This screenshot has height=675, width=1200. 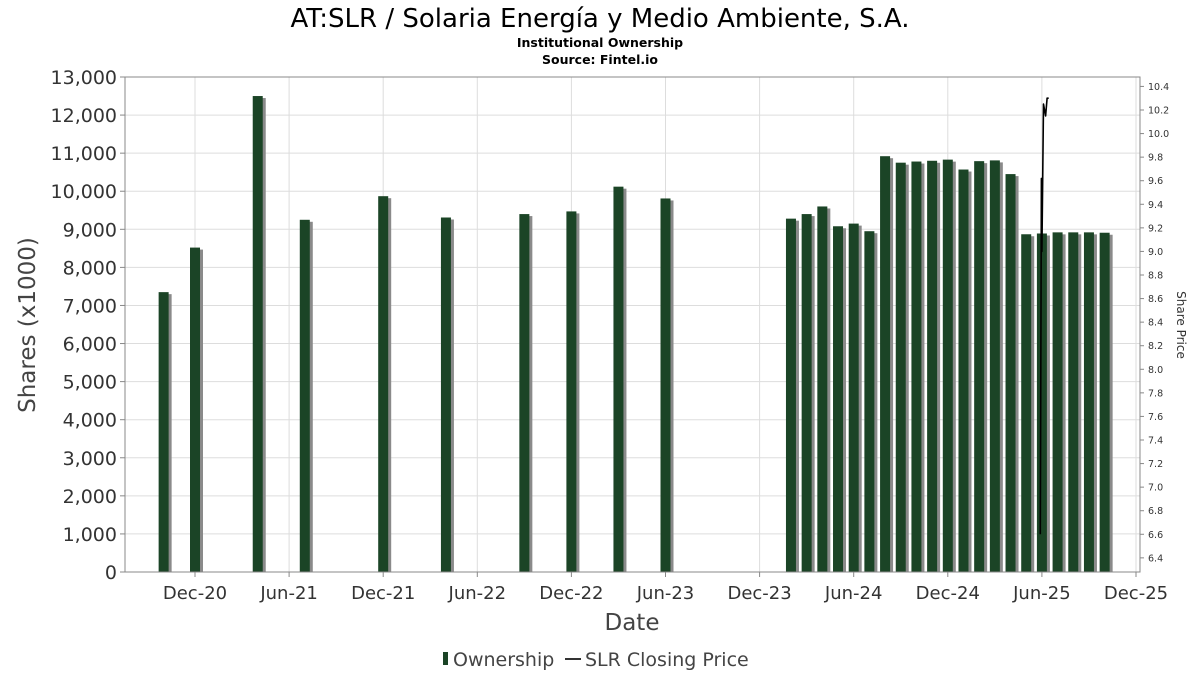 I want to click on y2-tick-label: 8.4, so click(x=1155, y=323).